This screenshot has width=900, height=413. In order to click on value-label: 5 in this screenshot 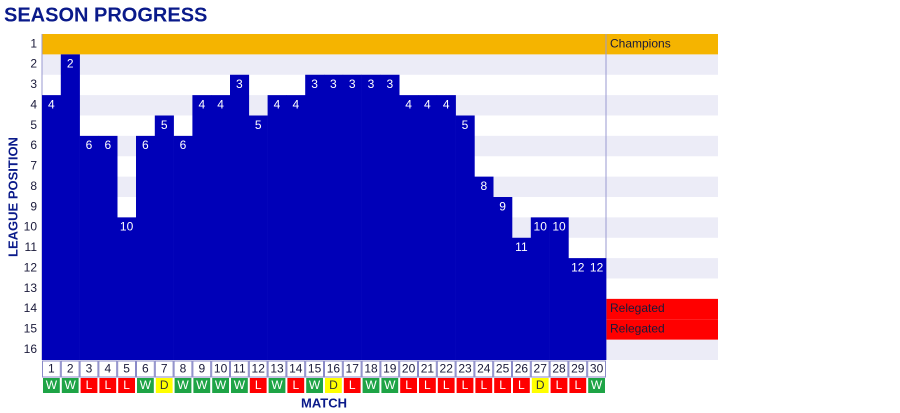, I will do `click(258, 125)`.